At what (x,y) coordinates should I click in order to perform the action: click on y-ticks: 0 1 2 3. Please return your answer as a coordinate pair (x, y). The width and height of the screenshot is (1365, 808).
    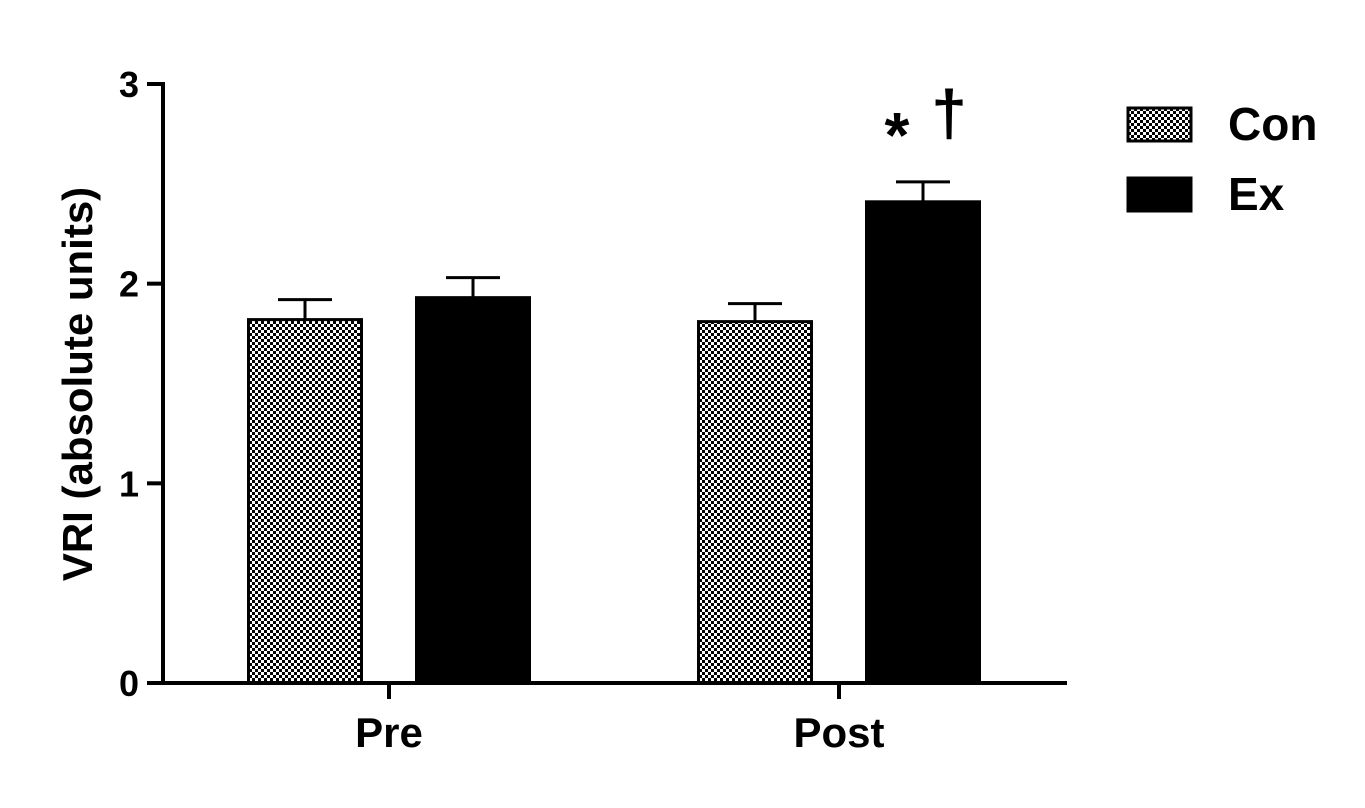
    Looking at the image, I should click on (141, 384).